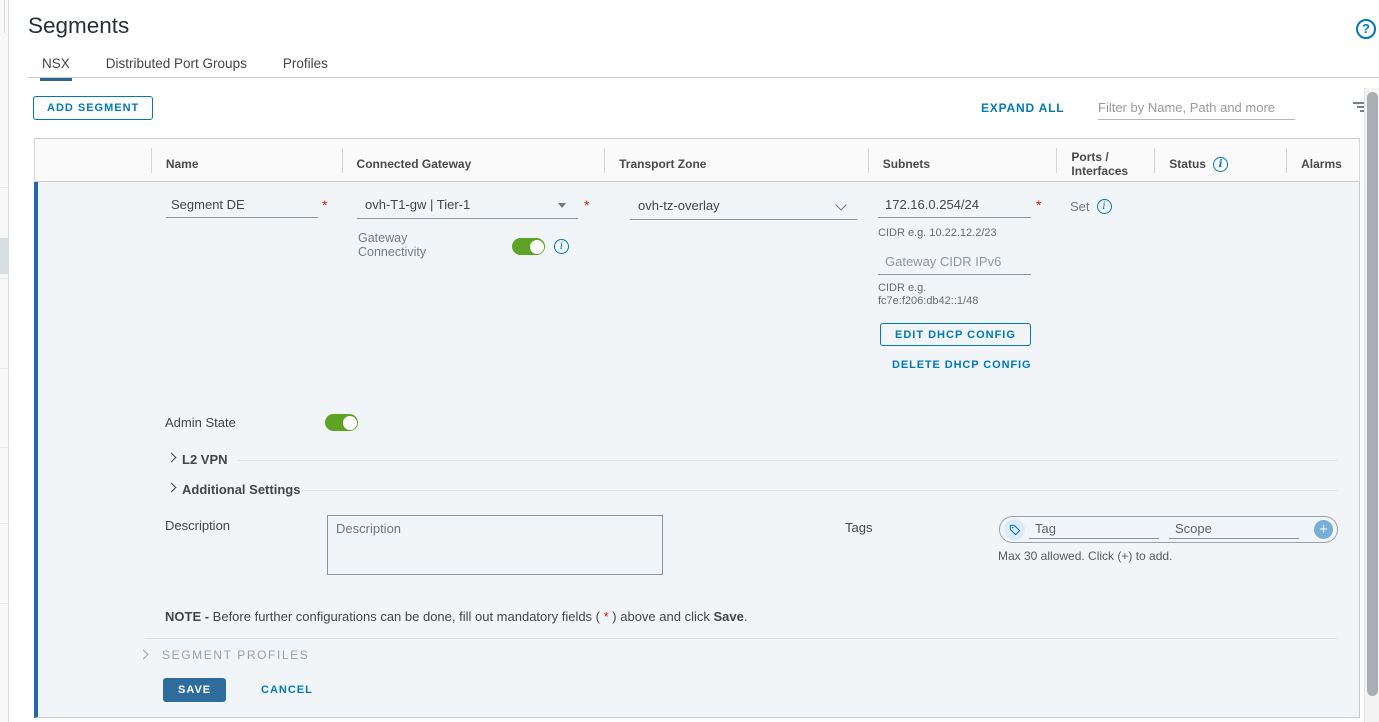 The width and height of the screenshot is (1379, 722). What do you see at coordinates (906, 164) in the screenshot?
I see `column-label: Subnets` at bounding box center [906, 164].